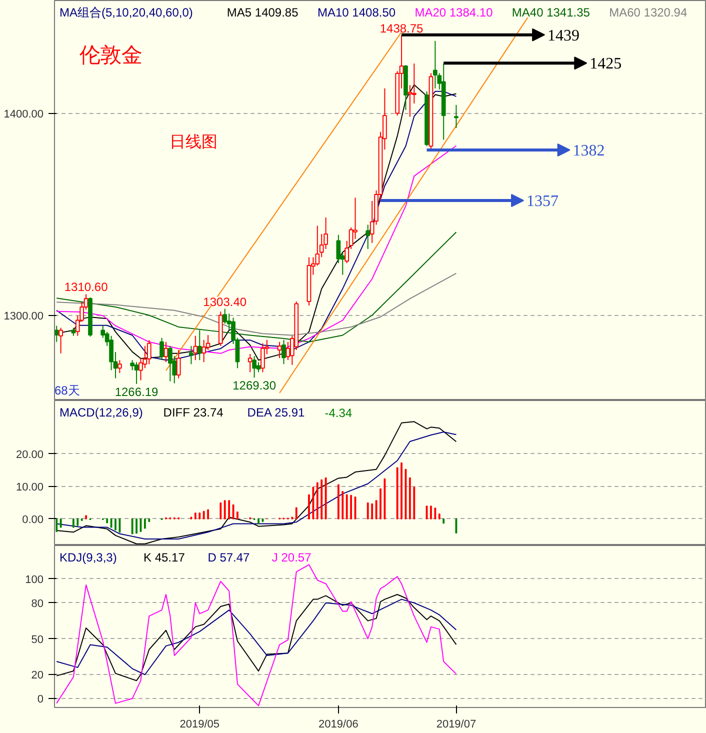 The height and width of the screenshot is (733, 706). I want to click on legend-title: MA组合(5,10,20,40,60,0), so click(126, 13).